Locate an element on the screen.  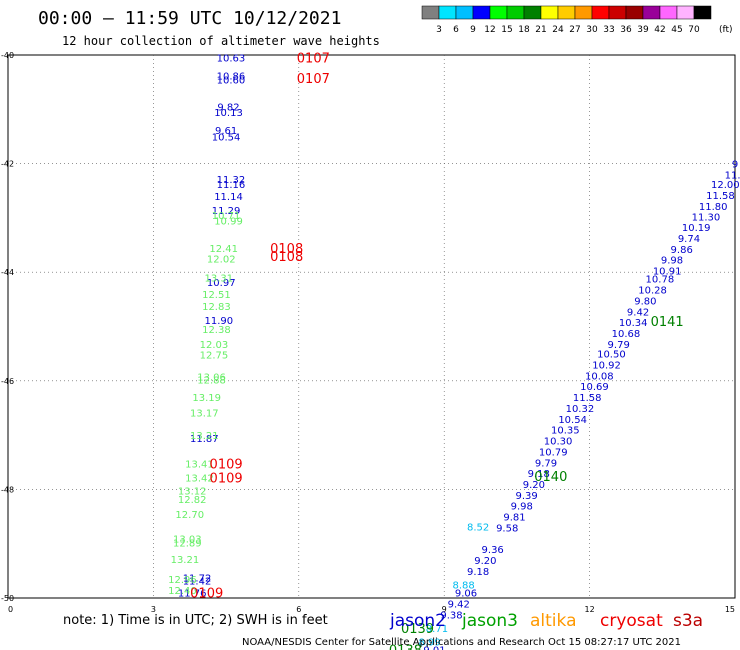
wave-height-value: 10.32 is located at coordinates (580, 409).